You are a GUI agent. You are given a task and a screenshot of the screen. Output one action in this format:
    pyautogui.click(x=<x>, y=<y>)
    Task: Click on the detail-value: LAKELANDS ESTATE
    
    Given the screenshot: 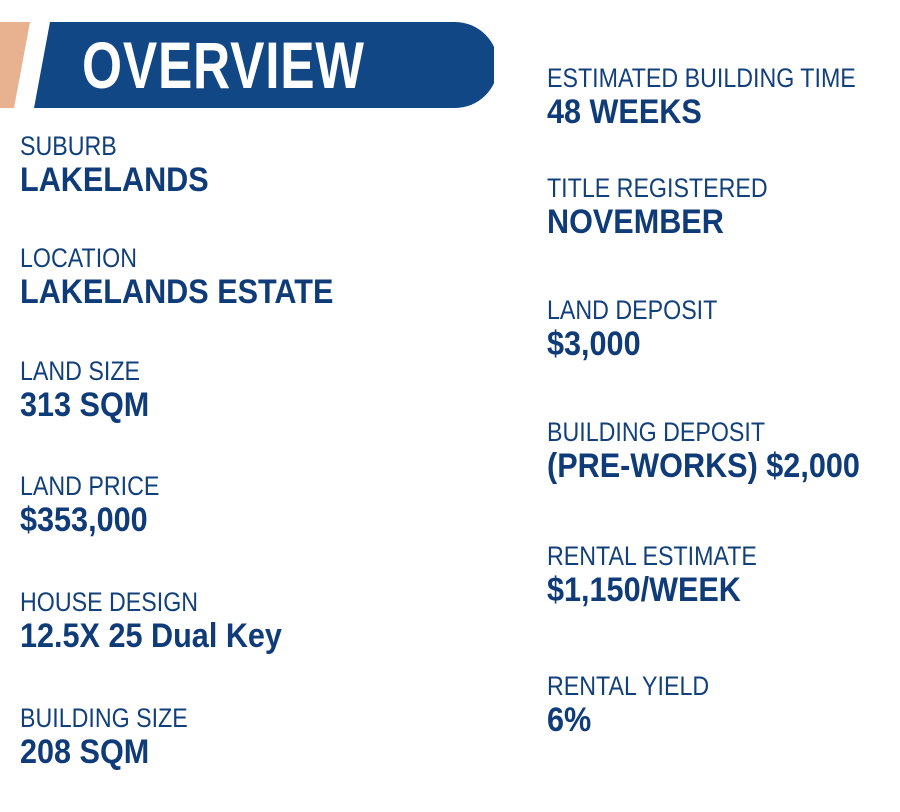 What is the action you would take?
    pyautogui.click(x=177, y=292)
    